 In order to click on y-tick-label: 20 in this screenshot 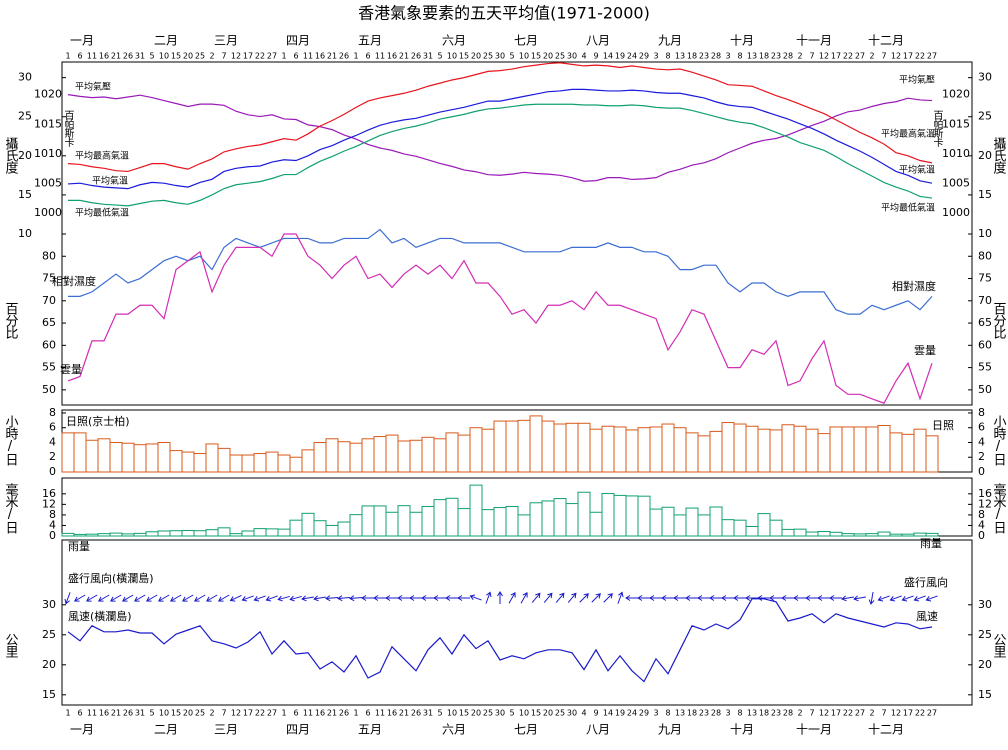, I will do `click(985, 664)`.